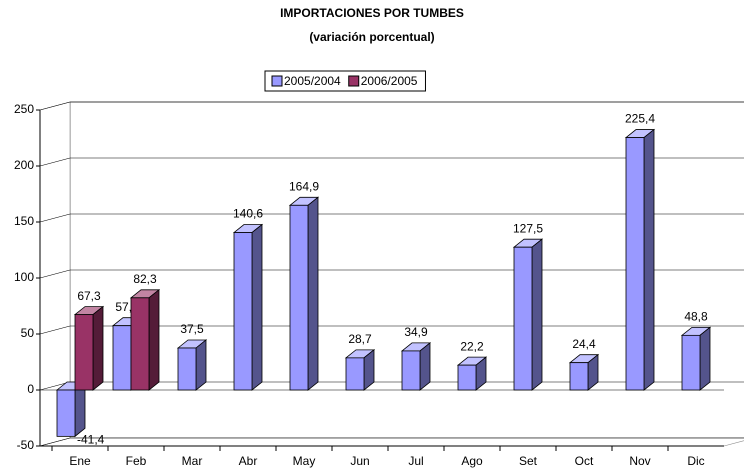  Describe the element at coordinates (472, 461) in the screenshot. I see `x-tick-label: Ago` at that location.